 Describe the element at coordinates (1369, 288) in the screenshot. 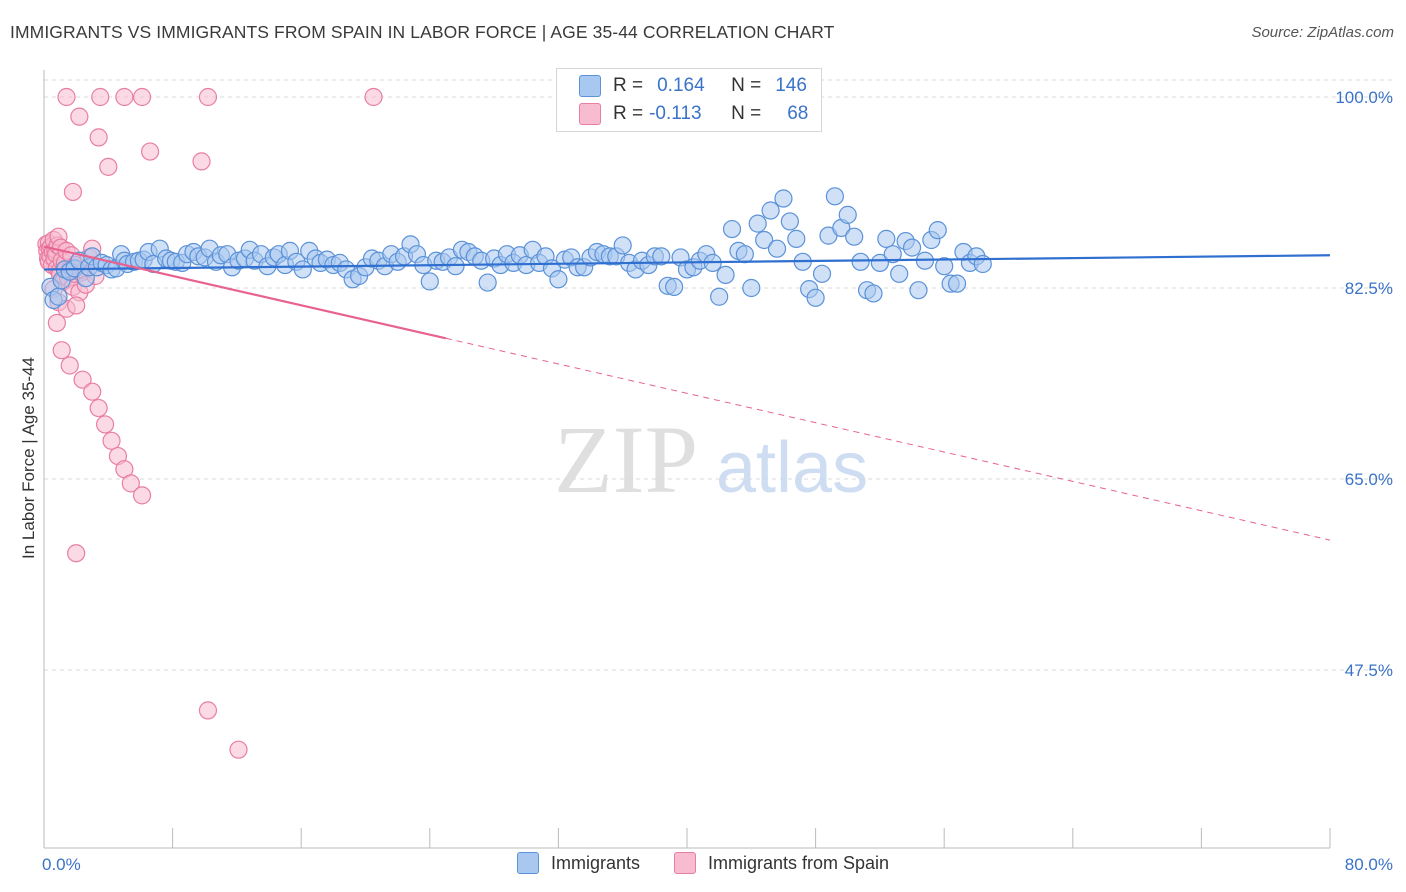

I see `y-tick-label: 82.5%` at that location.